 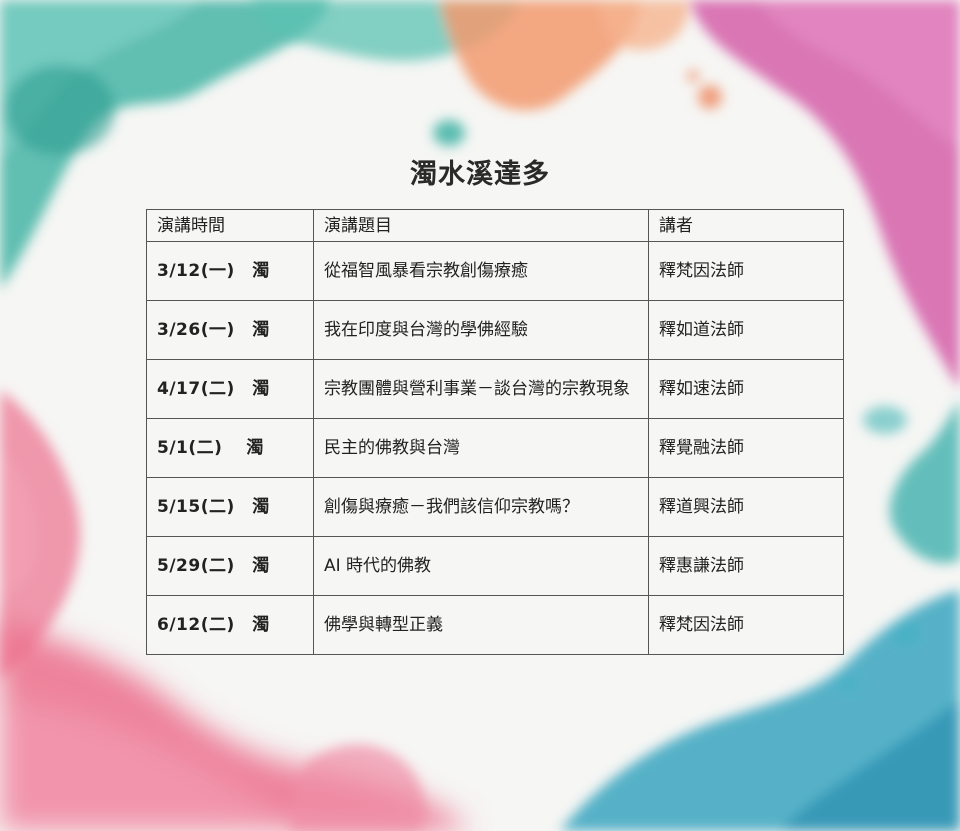 What do you see at coordinates (230, 566) in the screenshot?
I see `lecture-date: 5/29(二) 濁` at bounding box center [230, 566].